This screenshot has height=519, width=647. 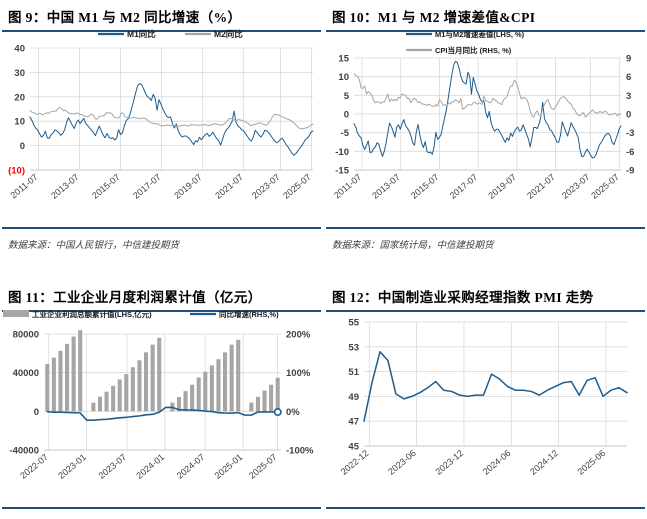 I want to click on legend-label: 工业企业利润总额累计值(LHS,亿元), so click(x=92, y=314).